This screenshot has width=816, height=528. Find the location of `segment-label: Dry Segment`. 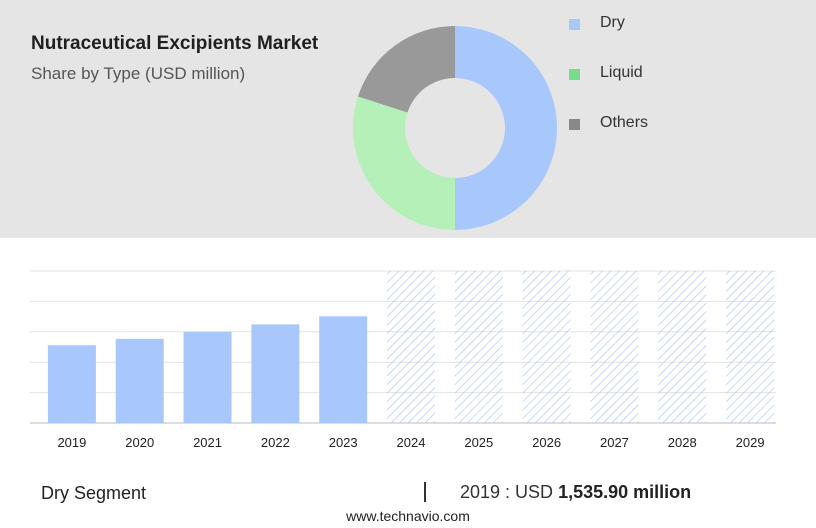

segment-label: Dry Segment is located at coordinates (94, 493).